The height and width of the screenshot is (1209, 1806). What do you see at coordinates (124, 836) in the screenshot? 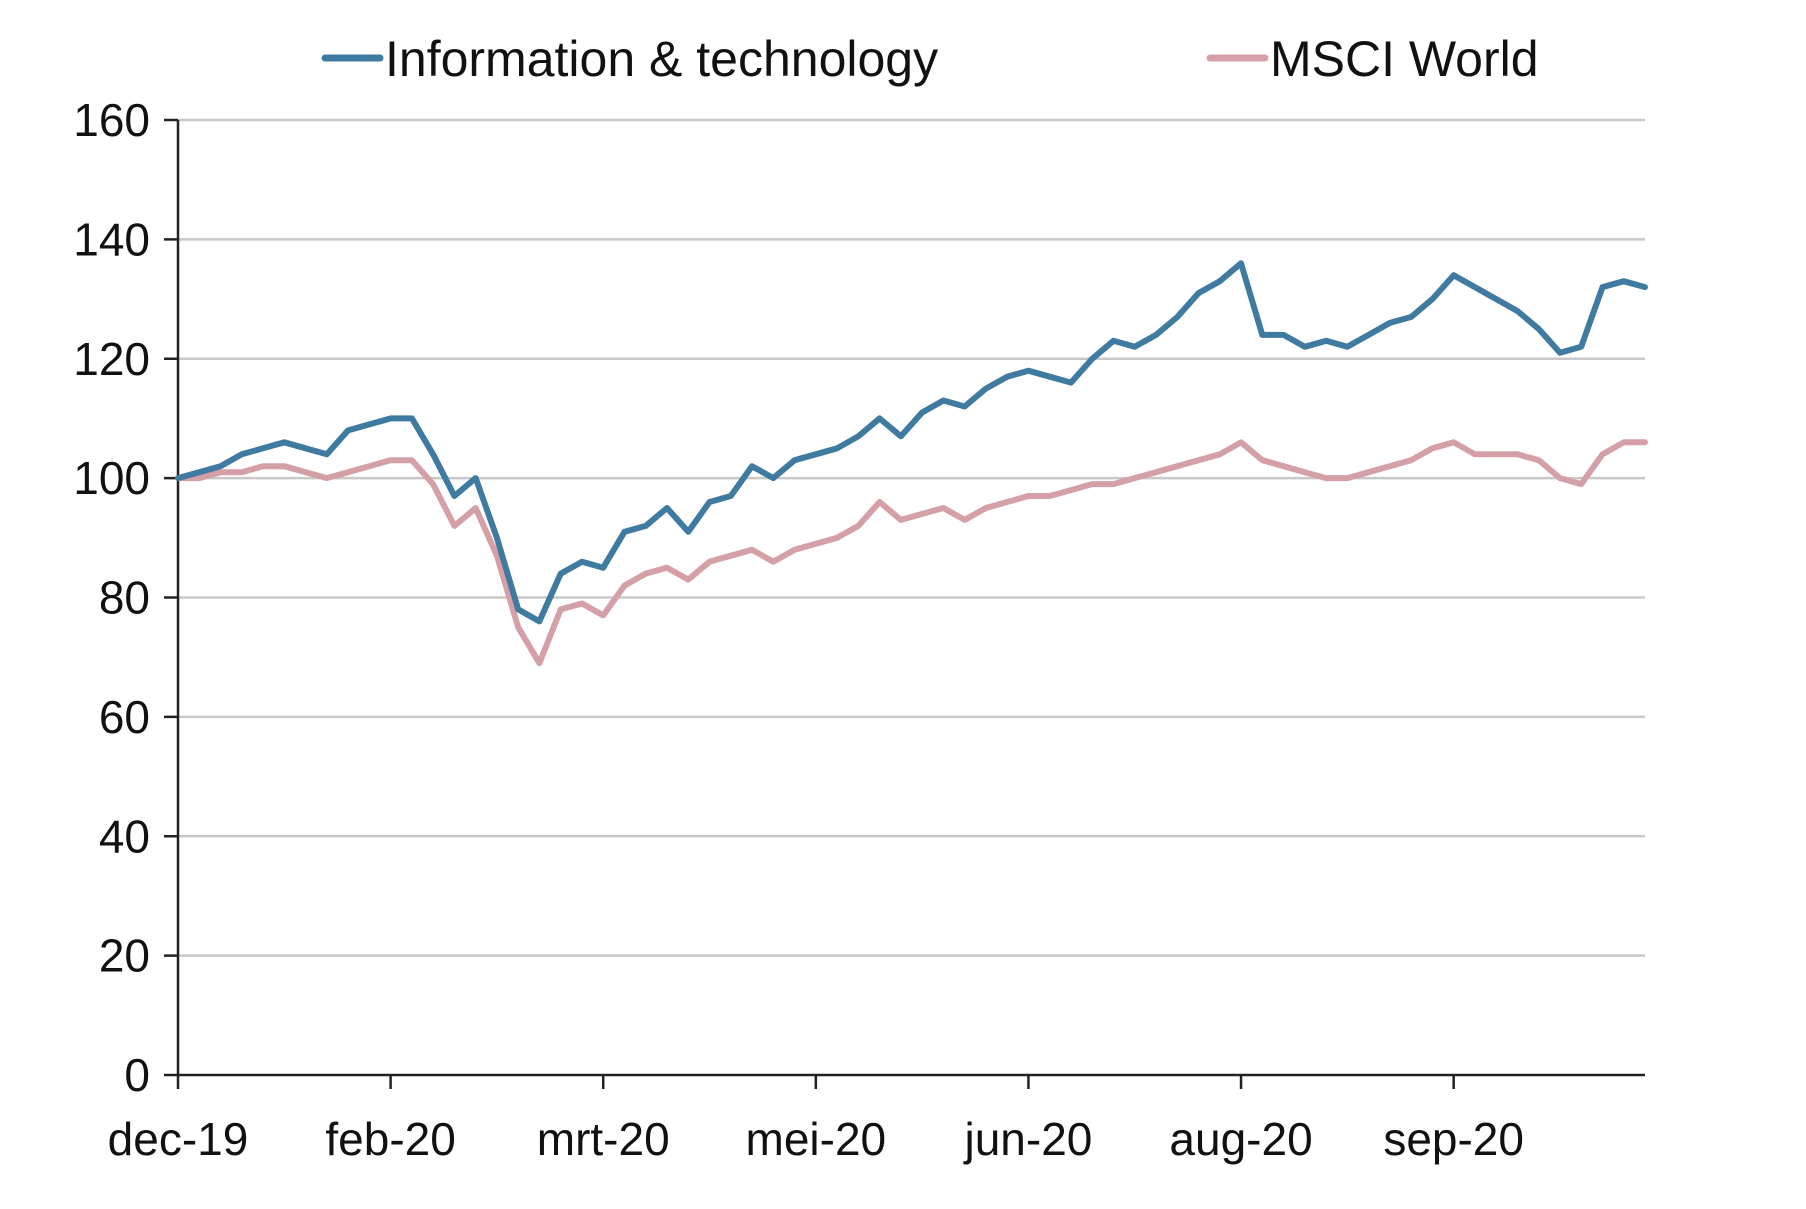
I see `y-tick-label: 40` at bounding box center [124, 836].